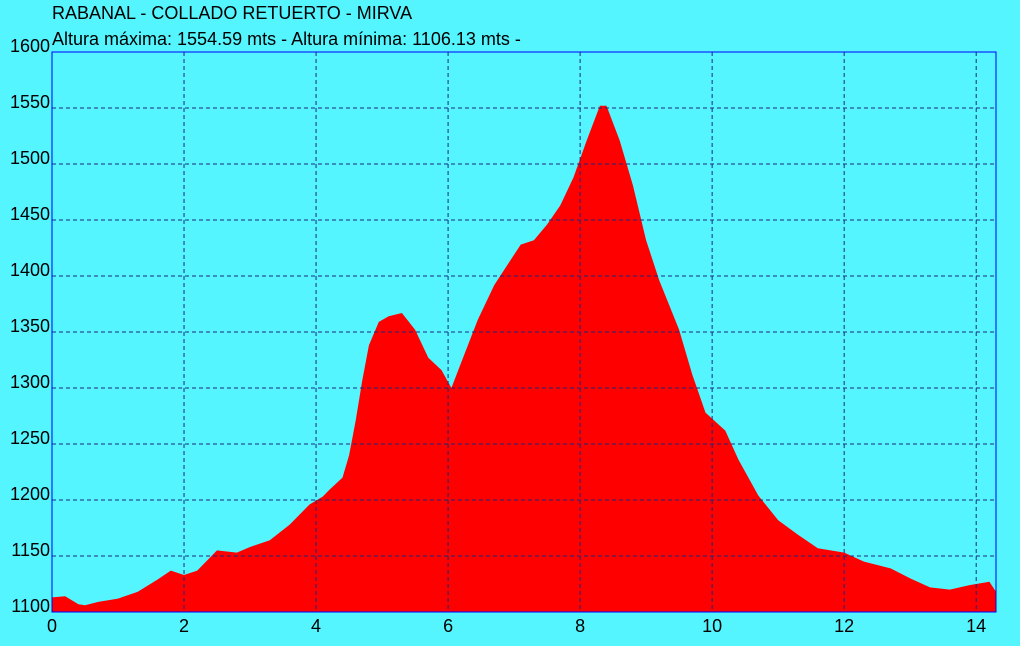 The height and width of the screenshot is (646, 1020). What do you see at coordinates (30, 158) in the screenshot?
I see `y-tick-label: 1500` at bounding box center [30, 158].